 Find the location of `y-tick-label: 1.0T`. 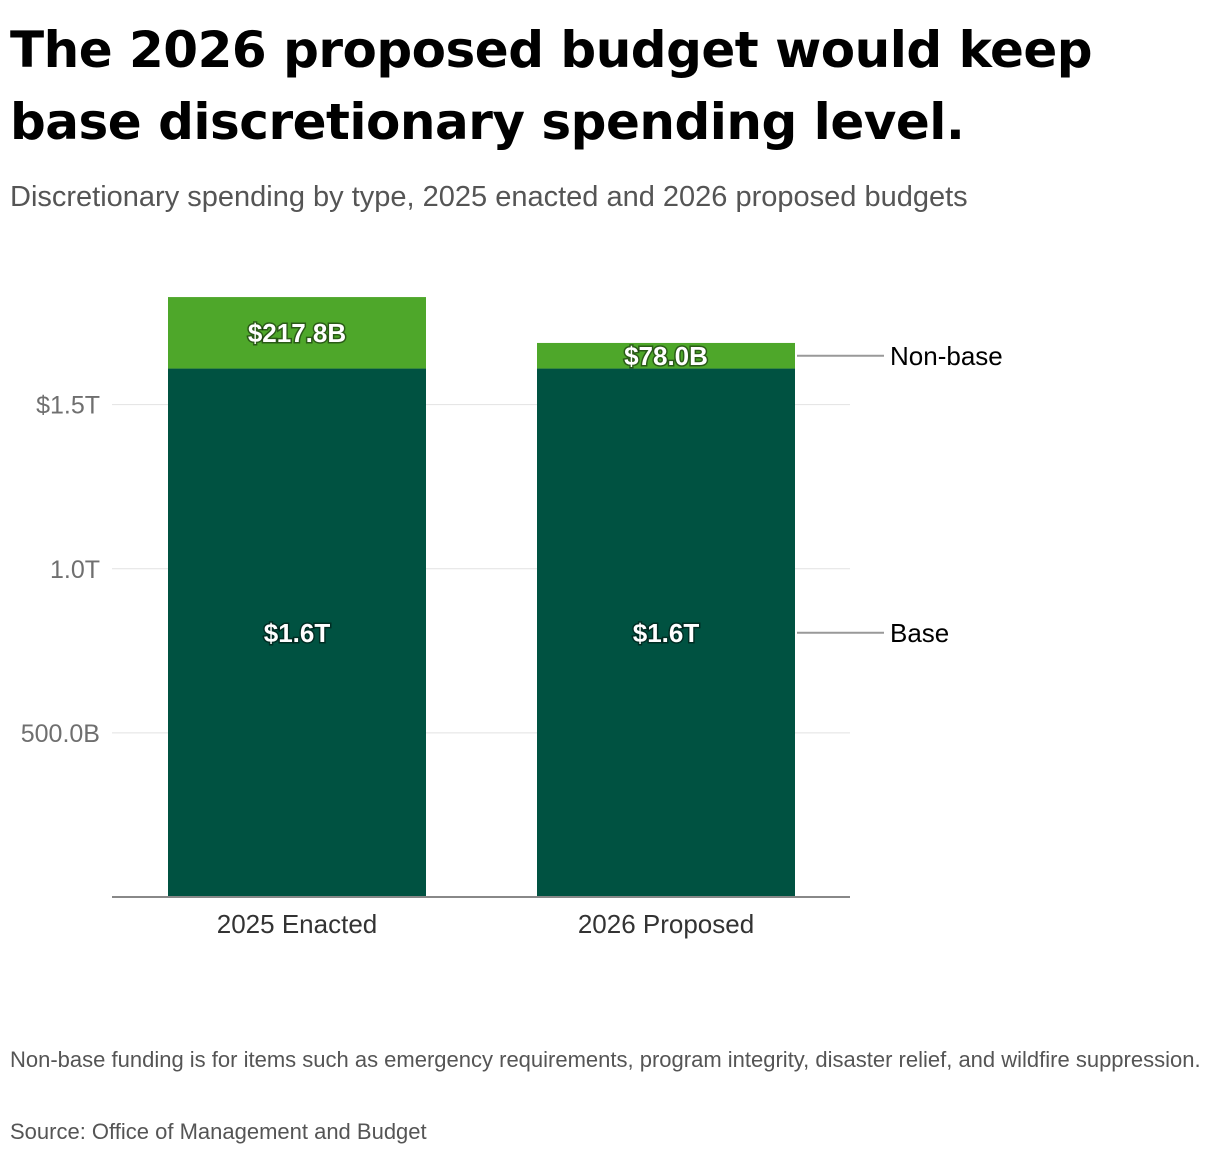

y-tick-label: 1.0T is located at coordinates (75, 570).